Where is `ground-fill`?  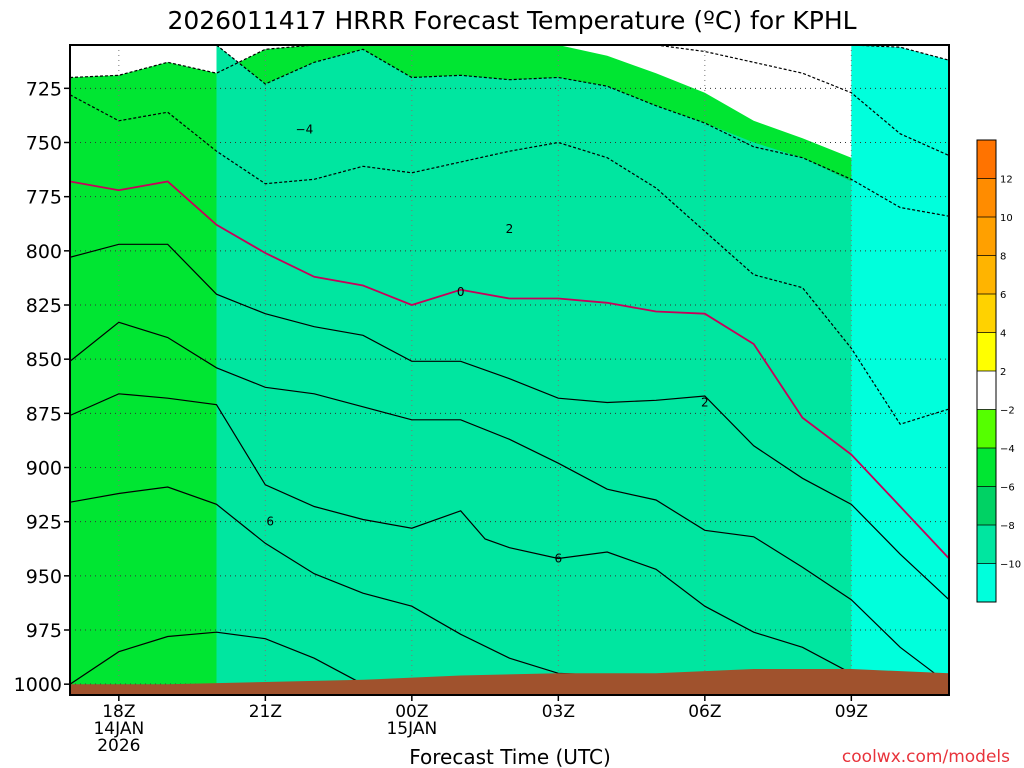
ground-fill is located at coordinates (509, 682).